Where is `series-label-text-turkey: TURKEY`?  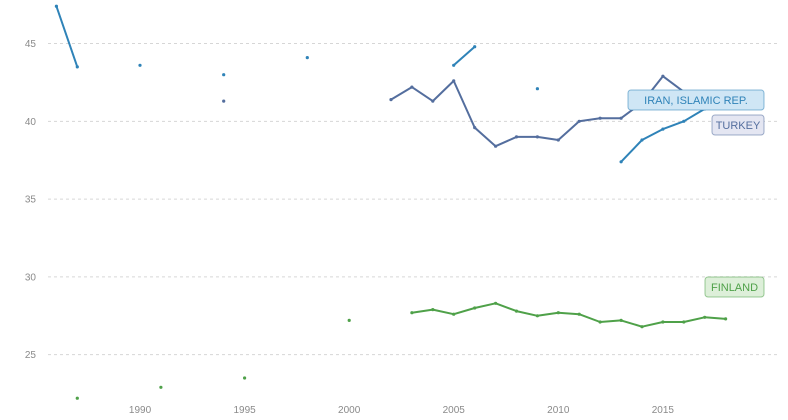 series-label-text-turkey: TURKEY is located at coordinates (738, 126).